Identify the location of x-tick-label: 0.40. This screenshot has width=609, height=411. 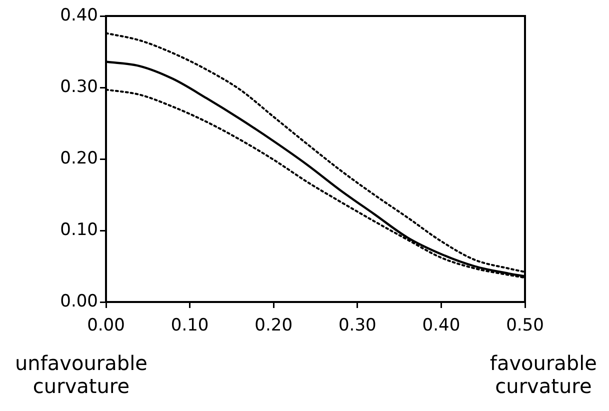
(441, 326).